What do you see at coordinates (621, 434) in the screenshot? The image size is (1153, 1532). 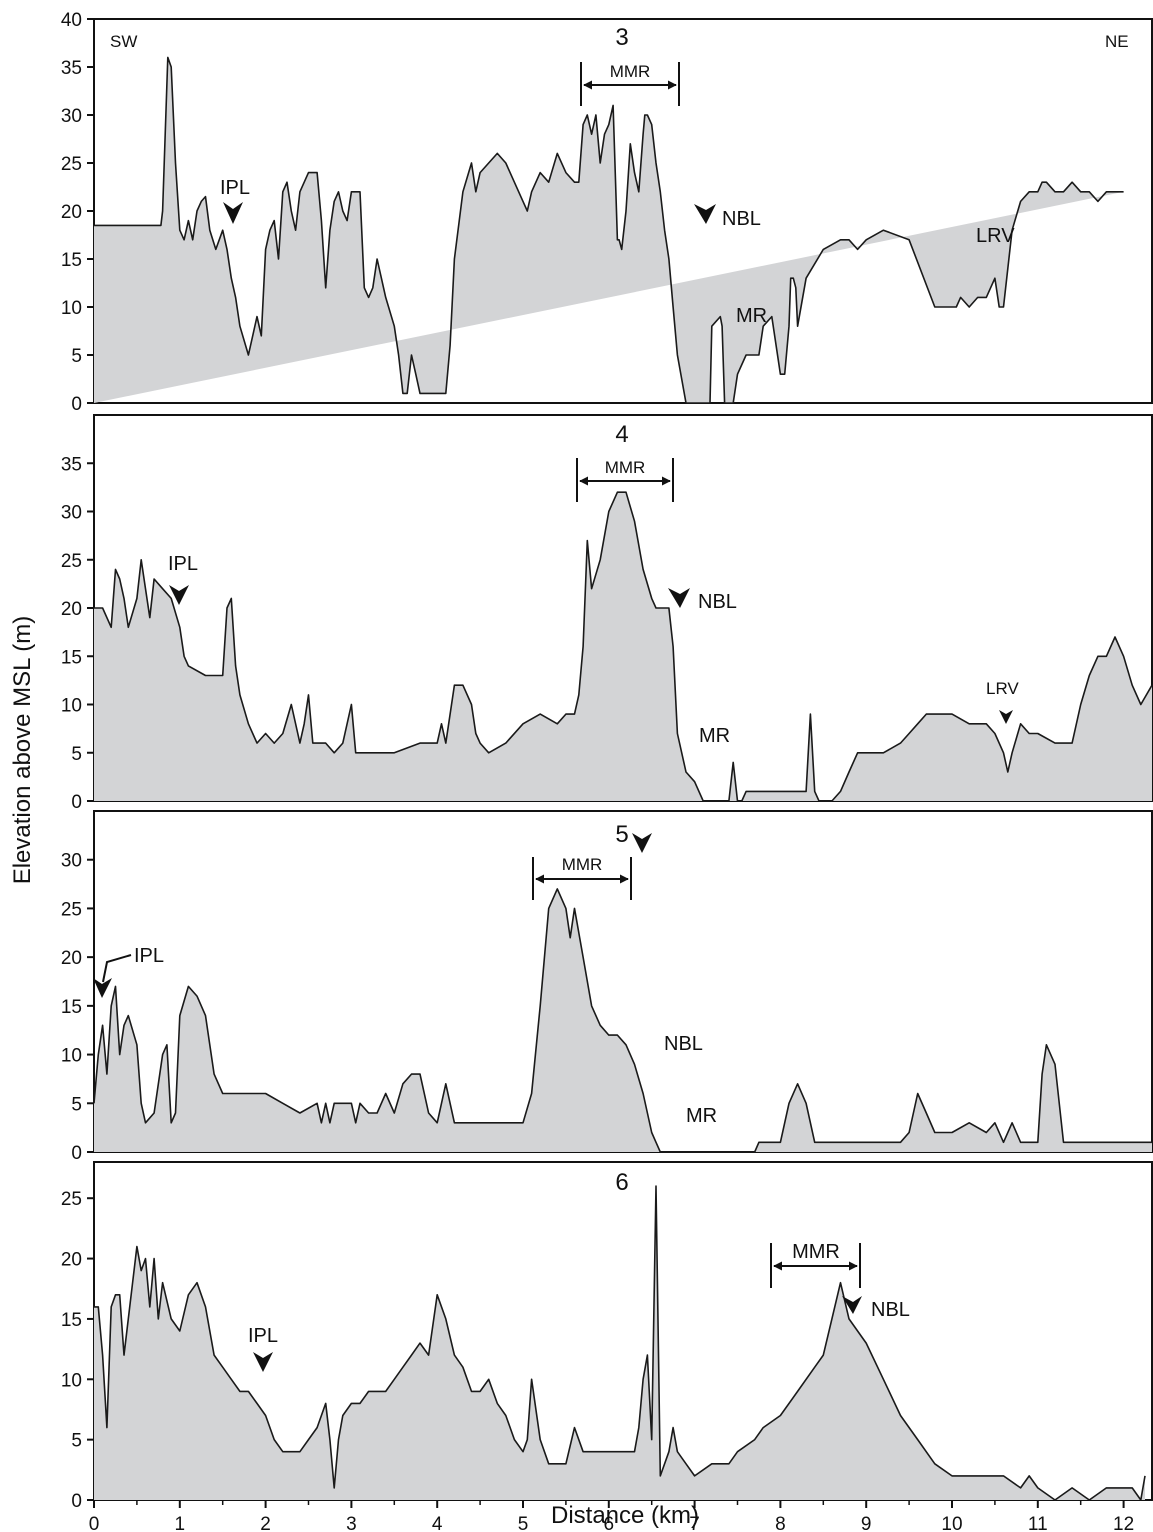 I see `panel-number: 4` at bounding box center [621, 434].